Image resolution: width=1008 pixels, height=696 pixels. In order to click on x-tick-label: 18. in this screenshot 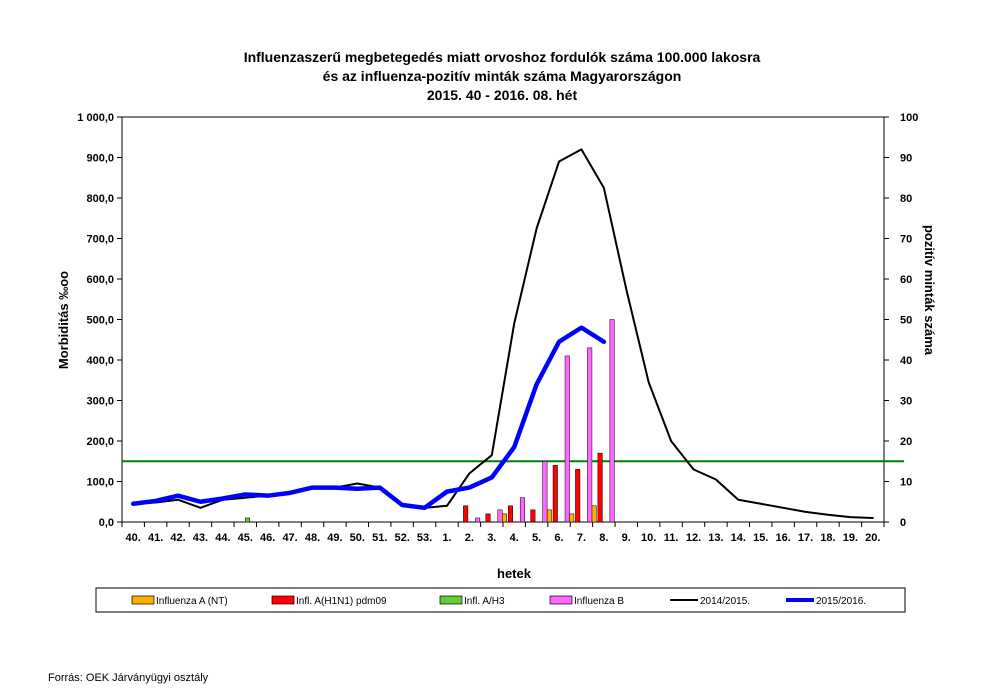, I will do `click(827, 538)`.